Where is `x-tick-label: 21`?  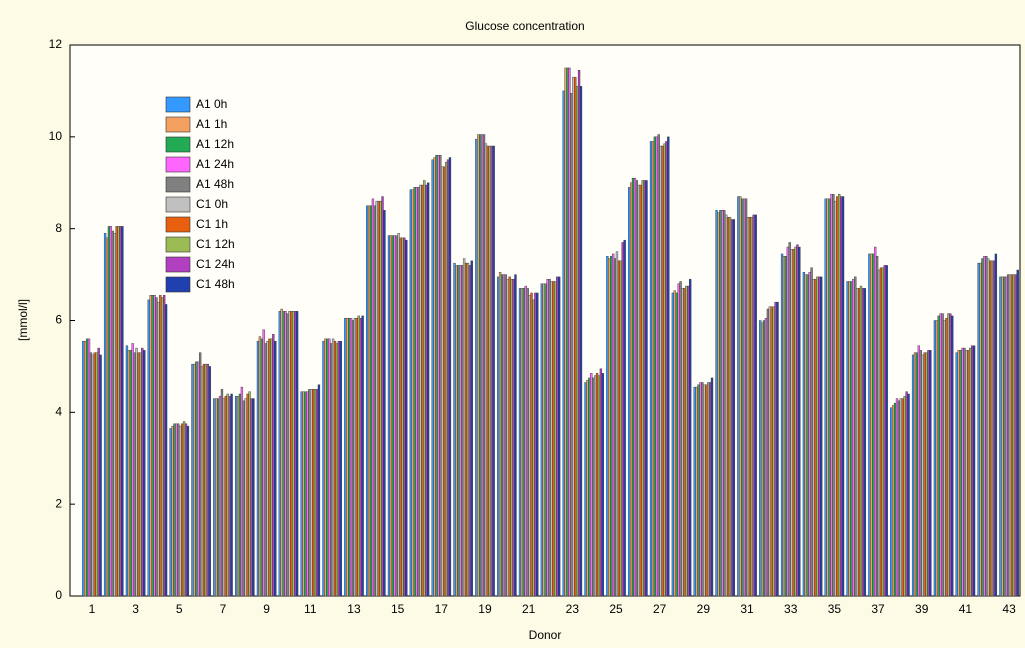
x-tick-label: 21 is located at coordinates (529, 609).